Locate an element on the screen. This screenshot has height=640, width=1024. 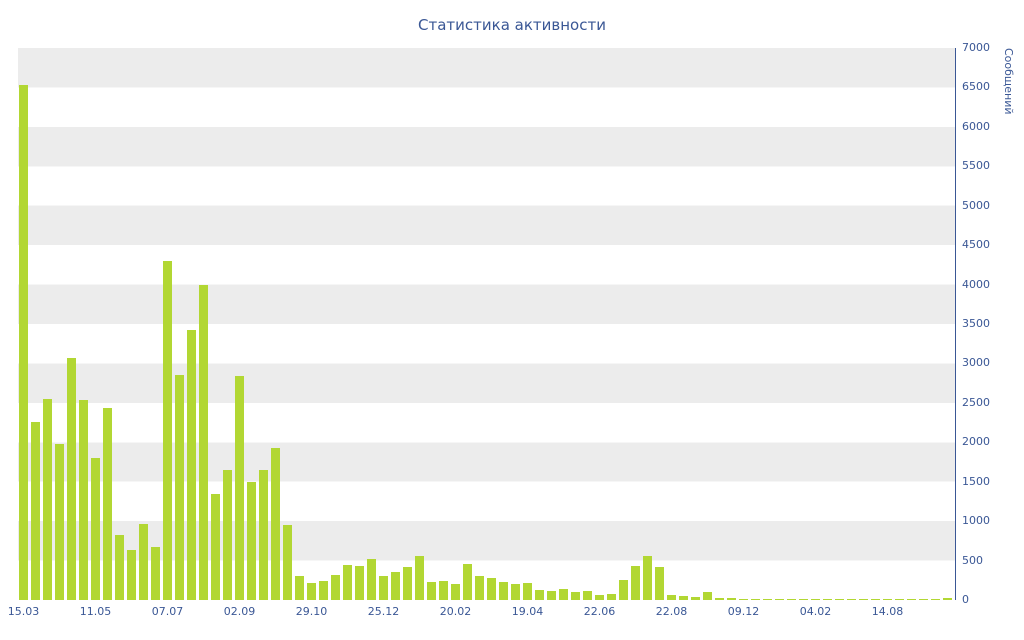
y-tick-label: 500 is located at coordinates (972, 560).